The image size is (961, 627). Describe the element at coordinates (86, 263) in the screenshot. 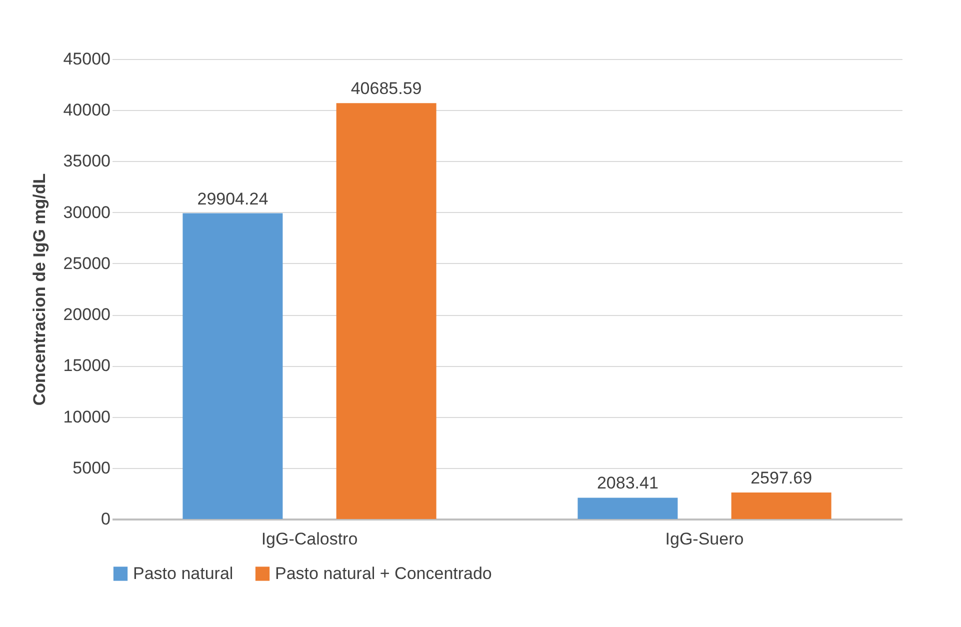

I see `y-tick-label: 25000` at that location.